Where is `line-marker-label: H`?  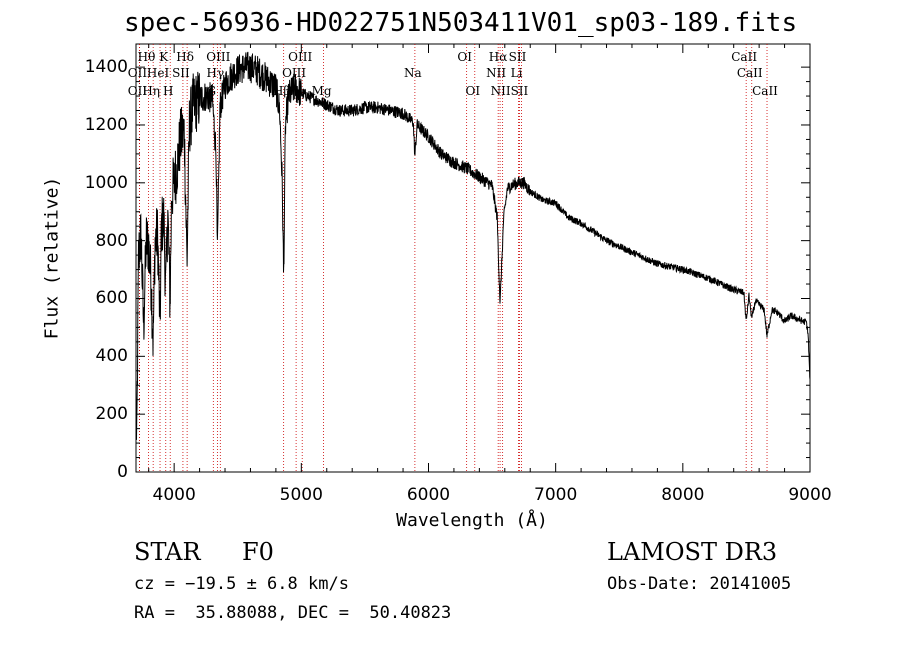 line-marker-label: H is located at coordinates (168, 91).